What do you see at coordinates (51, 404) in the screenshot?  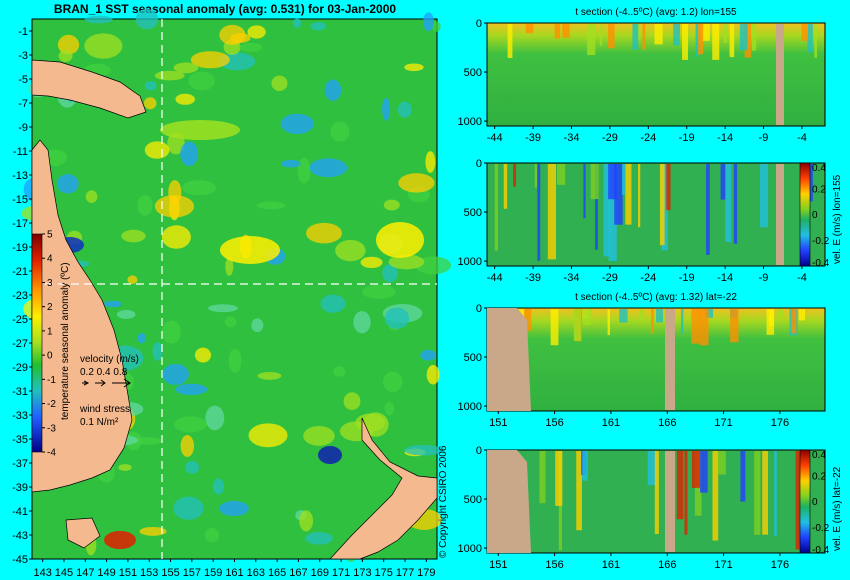 I see `temperature-colorbar-tick-label: -2` at bounding box center [51, 404].